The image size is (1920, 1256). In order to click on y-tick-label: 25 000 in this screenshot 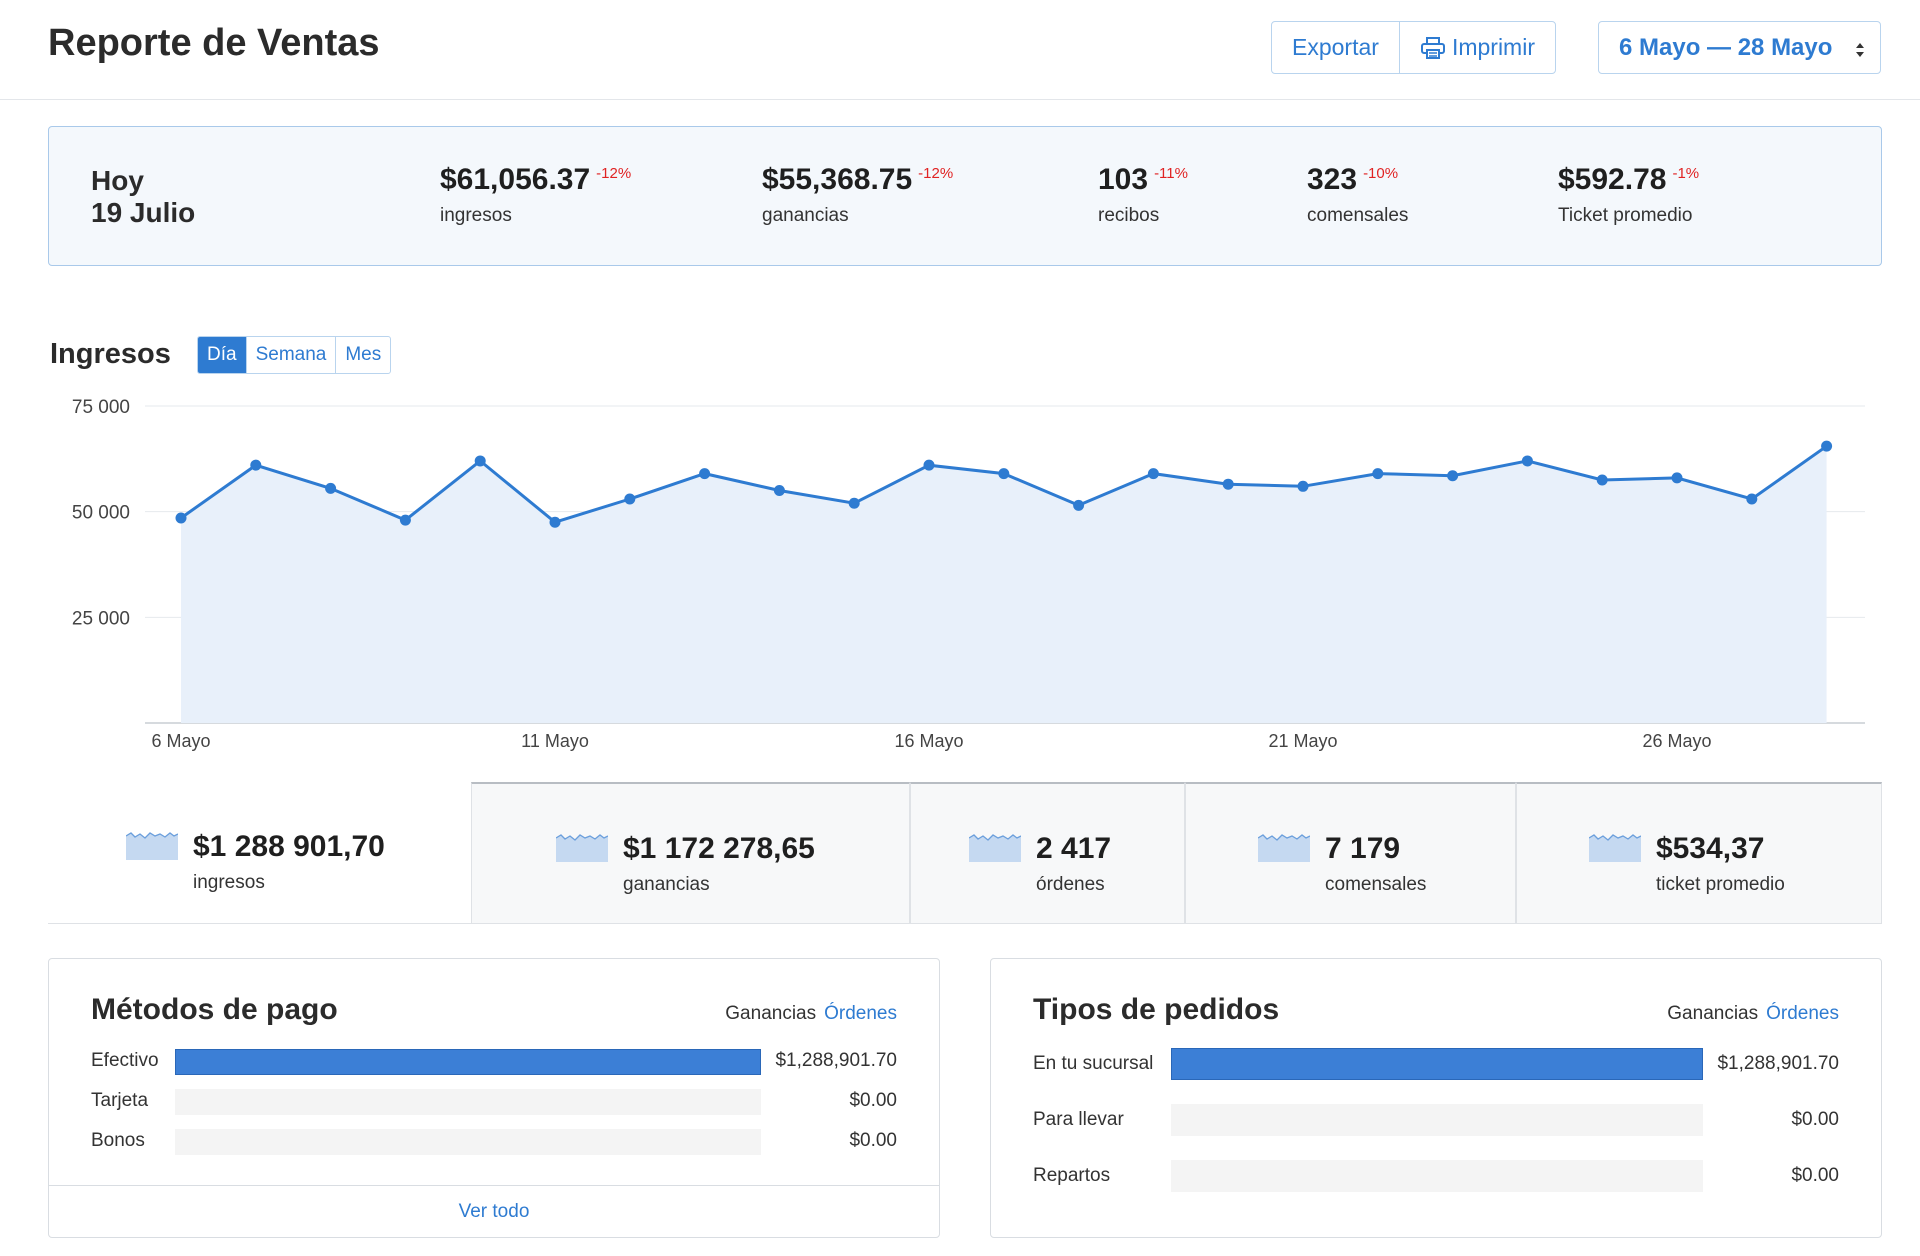, I will do `click(101, 618)`.